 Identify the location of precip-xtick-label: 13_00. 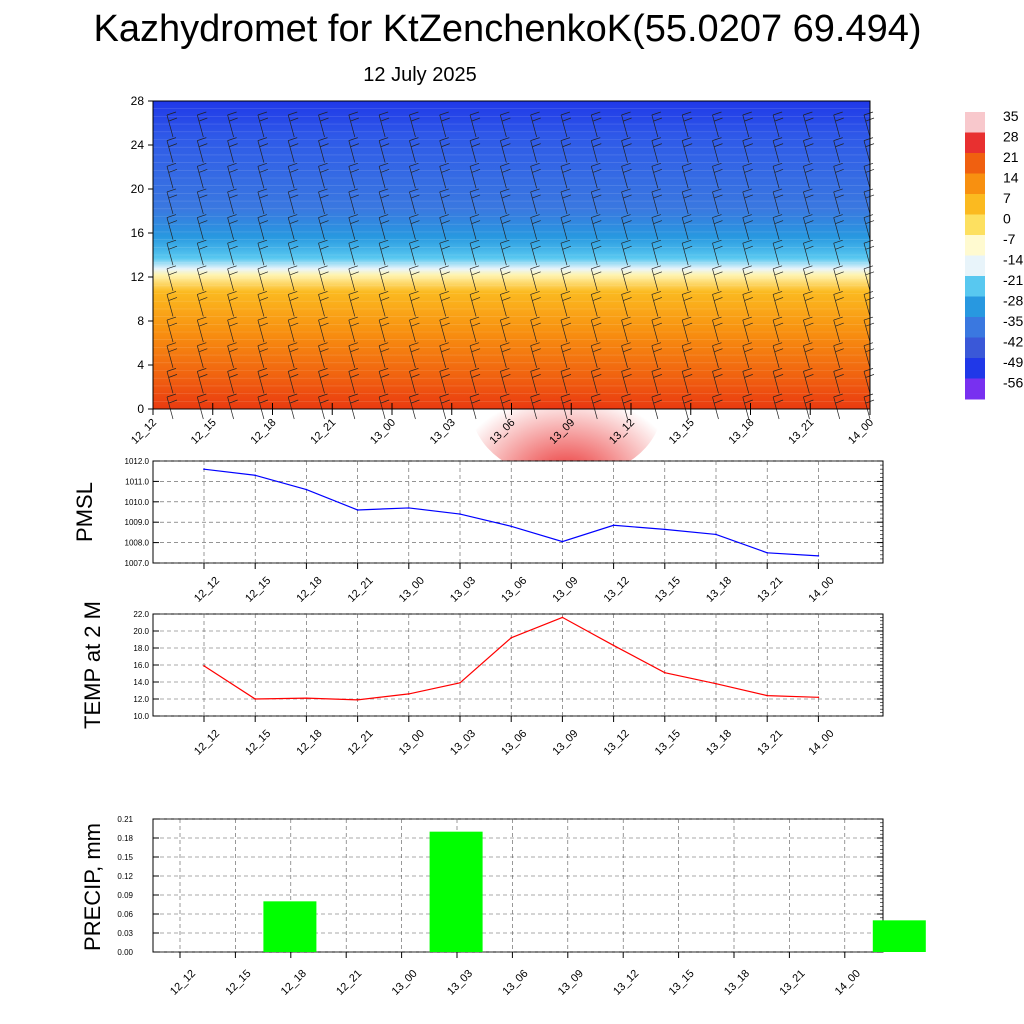
(405, 983).